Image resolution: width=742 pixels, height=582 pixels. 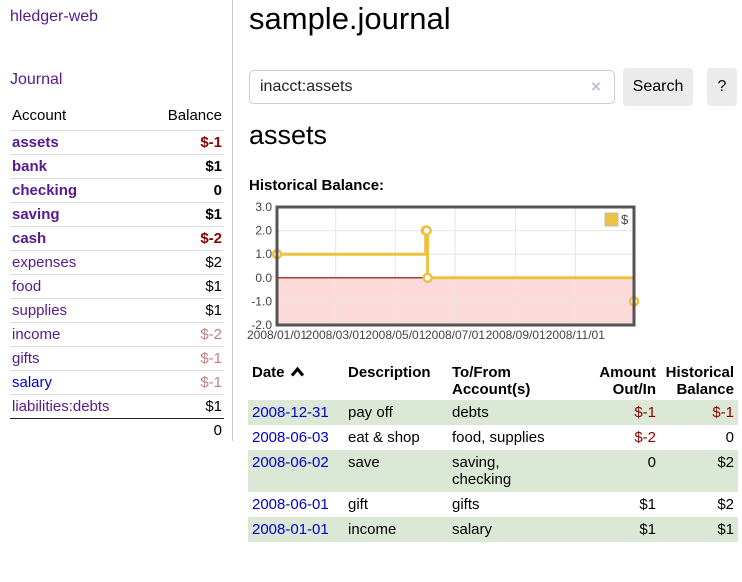 What do you see at coordinates (27, 286) in the screenshot?
I see `account-link: food` at bounding box center [27, 286].